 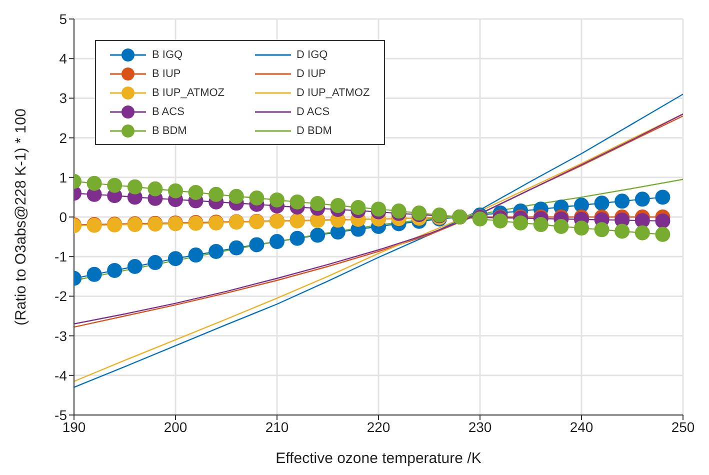 I want to click on x-tick-label: 200, so click(x=176, y=426).